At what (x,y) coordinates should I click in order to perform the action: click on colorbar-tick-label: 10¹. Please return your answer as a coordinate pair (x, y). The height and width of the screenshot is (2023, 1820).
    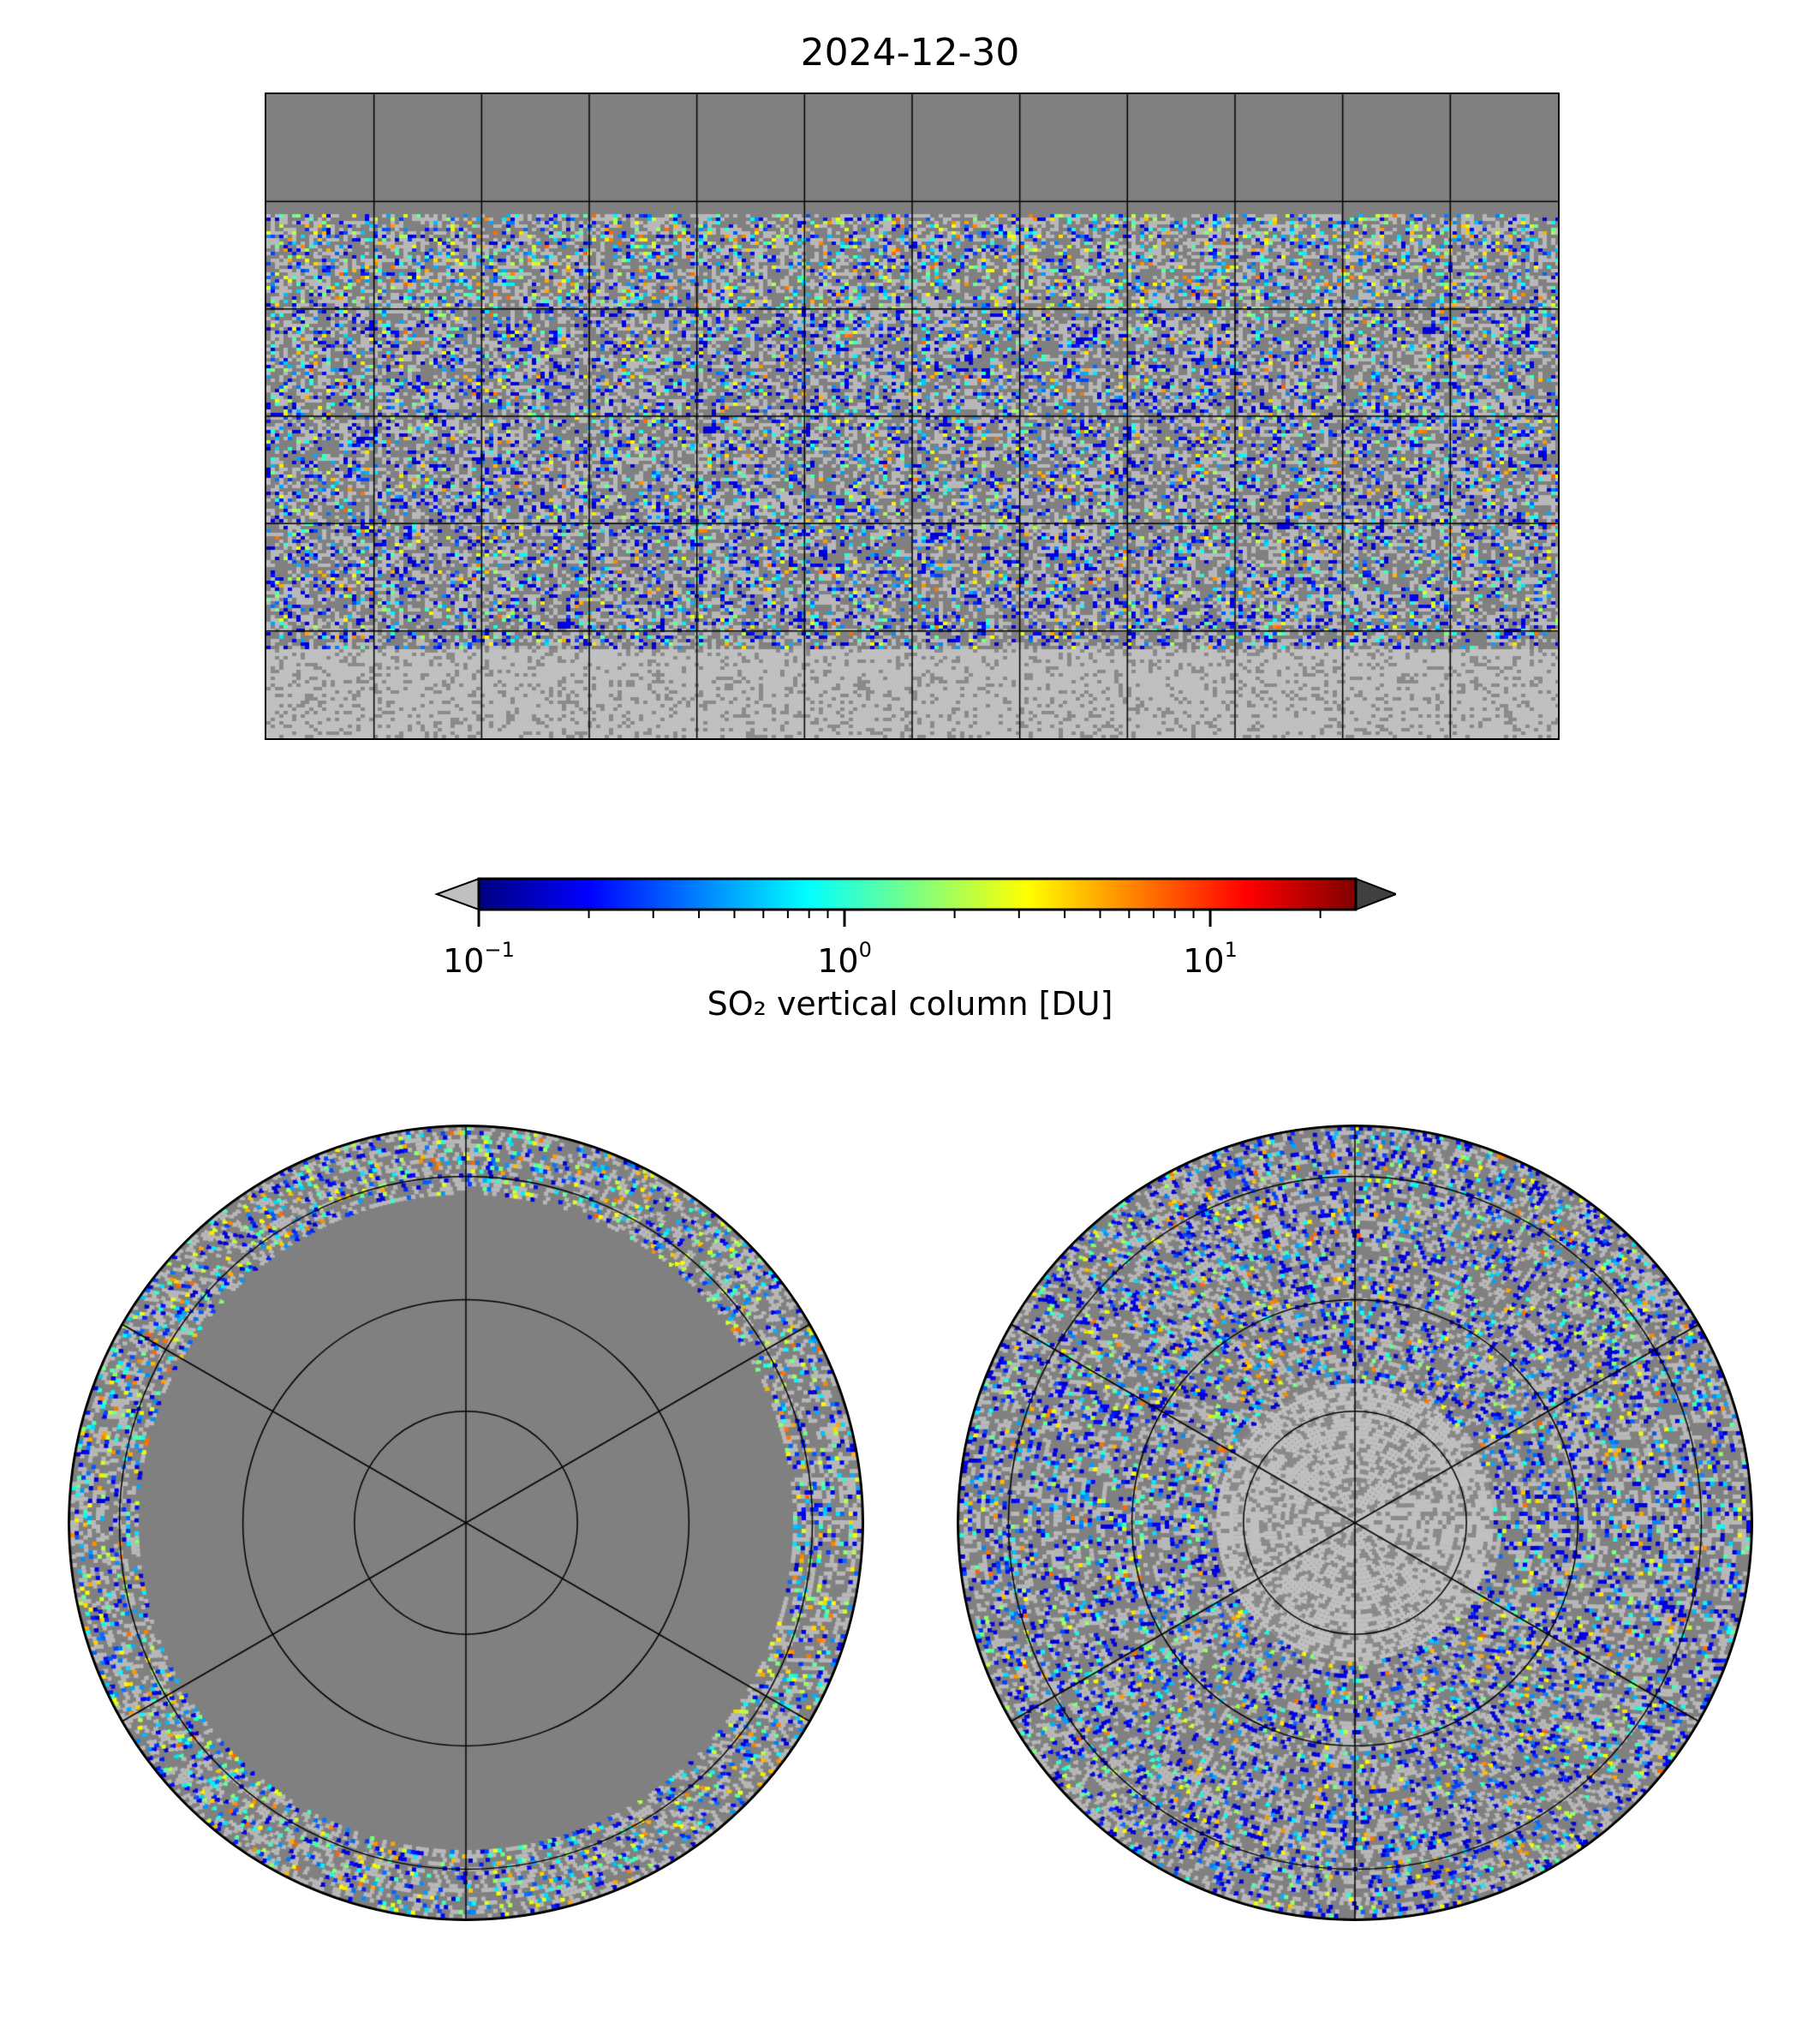
    Looking at the image, I should click on (1210, 959).